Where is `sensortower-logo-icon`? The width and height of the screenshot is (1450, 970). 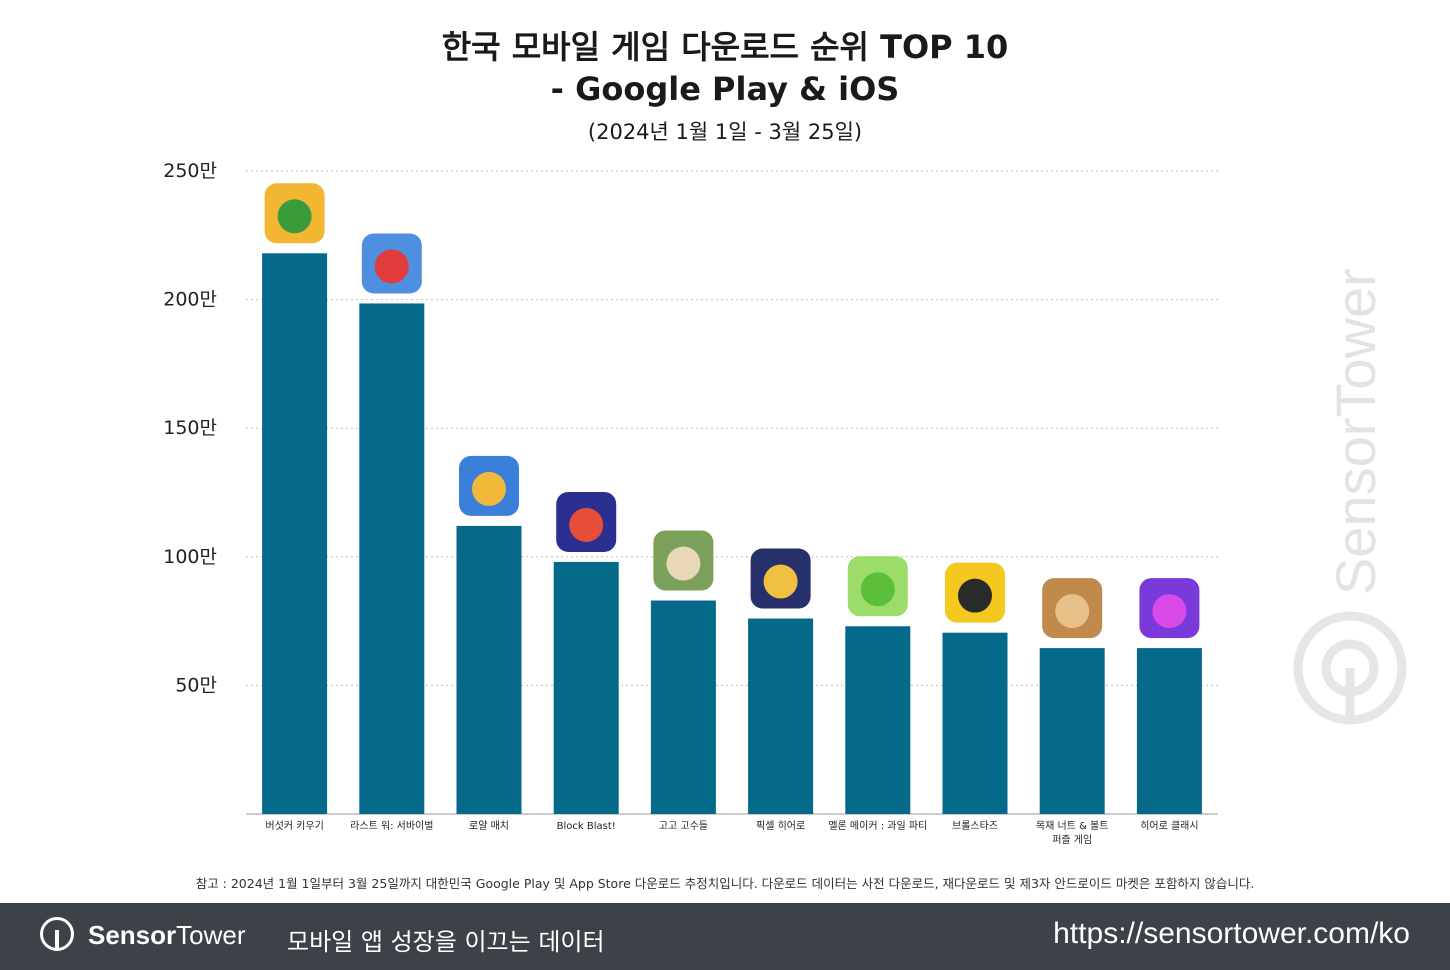
sensortower-logo-icon is located at coordinates (57, 934).